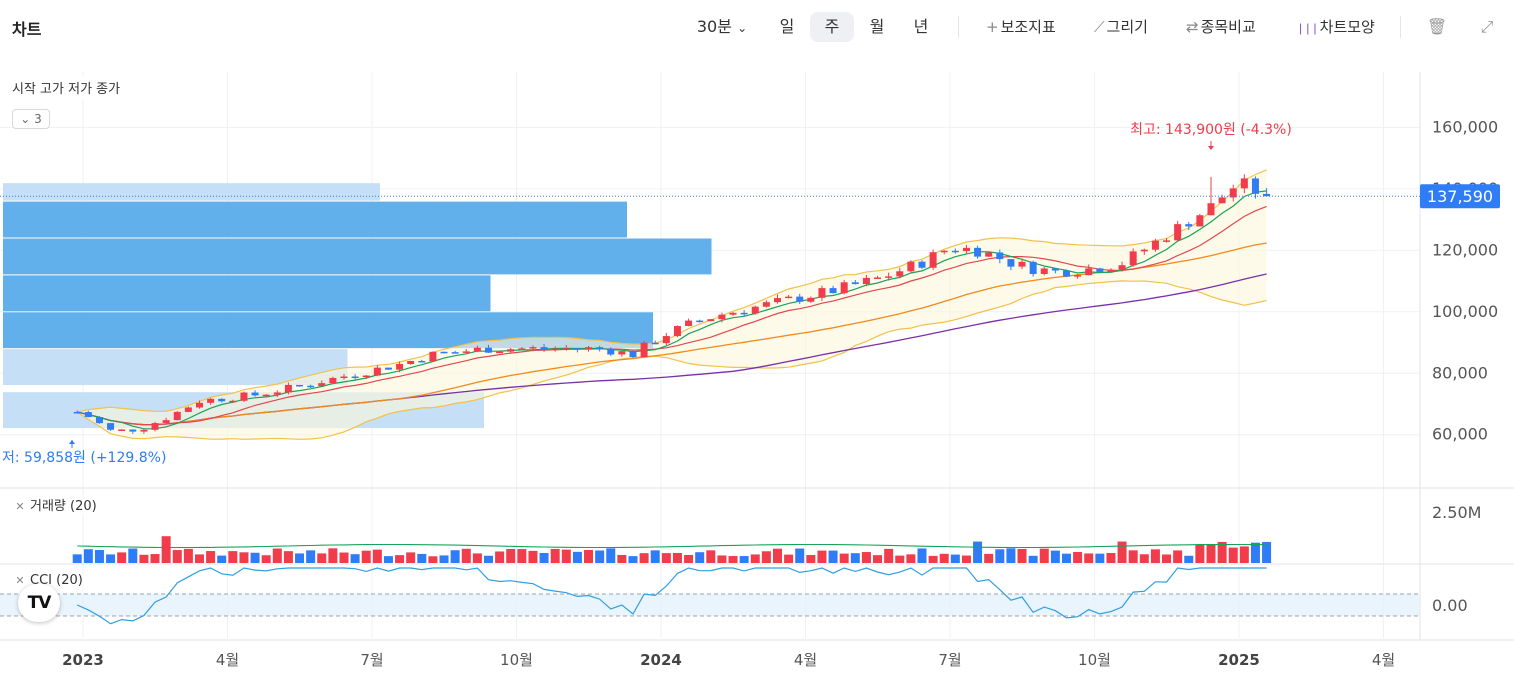 The image size is (1514, 686). I want to click on drawing-label: 그리기, so click(1127, 27).